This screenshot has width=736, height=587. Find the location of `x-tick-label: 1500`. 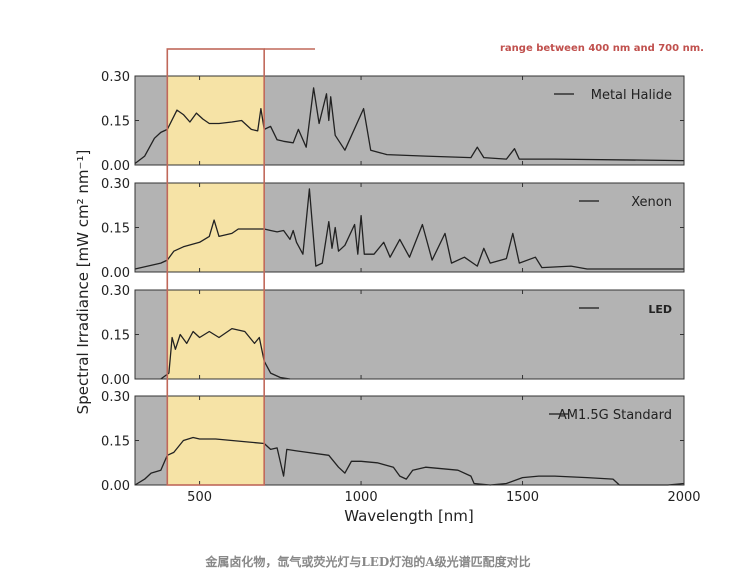

x-tick-label: 1500 is located at coordinates (522, 497).